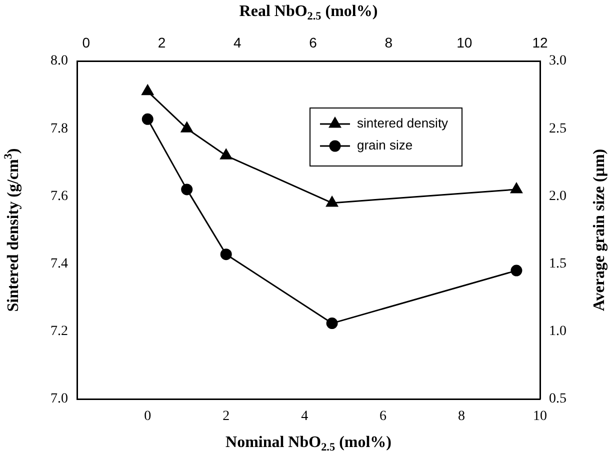  I want to click on y2-tick-label: 2.0, so click(557, 196).